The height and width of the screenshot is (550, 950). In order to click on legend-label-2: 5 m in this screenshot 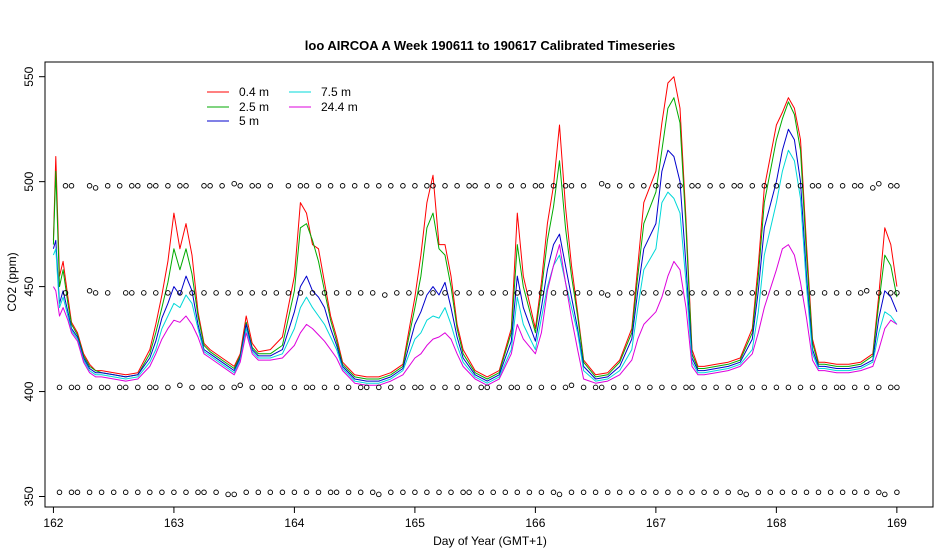, I will do `click(249, 121)`.